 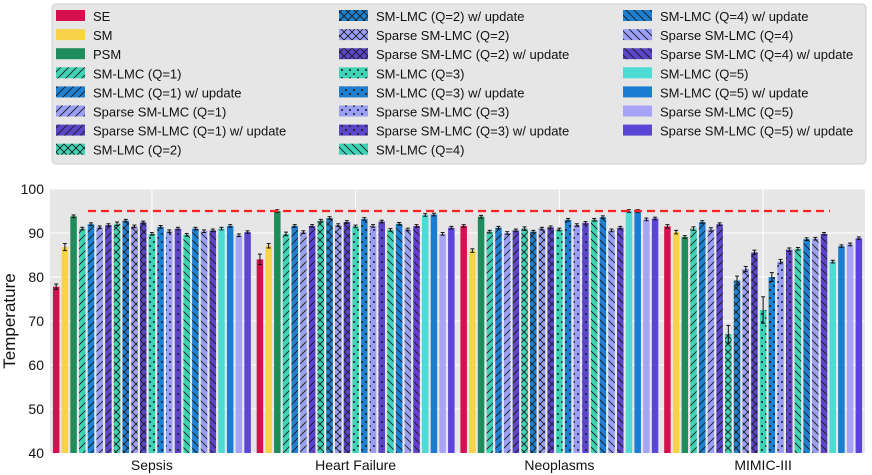 What do you see at coordinates (167, 92) in the screenshot?
I see `legend-label: SM-LMC (Q=1) w/ update` at bounding box center [167, 92].